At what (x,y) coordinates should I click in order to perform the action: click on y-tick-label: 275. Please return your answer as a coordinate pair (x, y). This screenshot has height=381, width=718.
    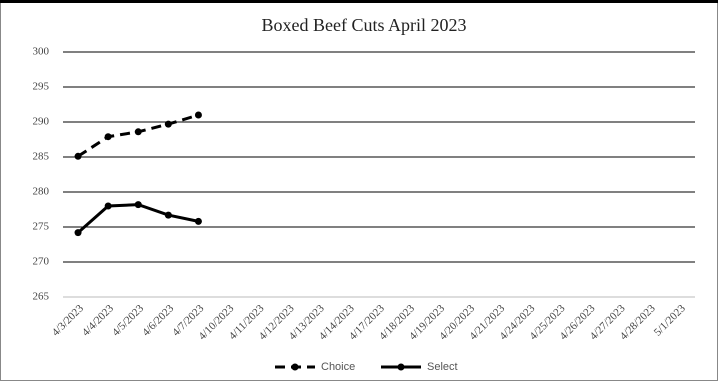
    Looking at the image, I should click on (41, 227).